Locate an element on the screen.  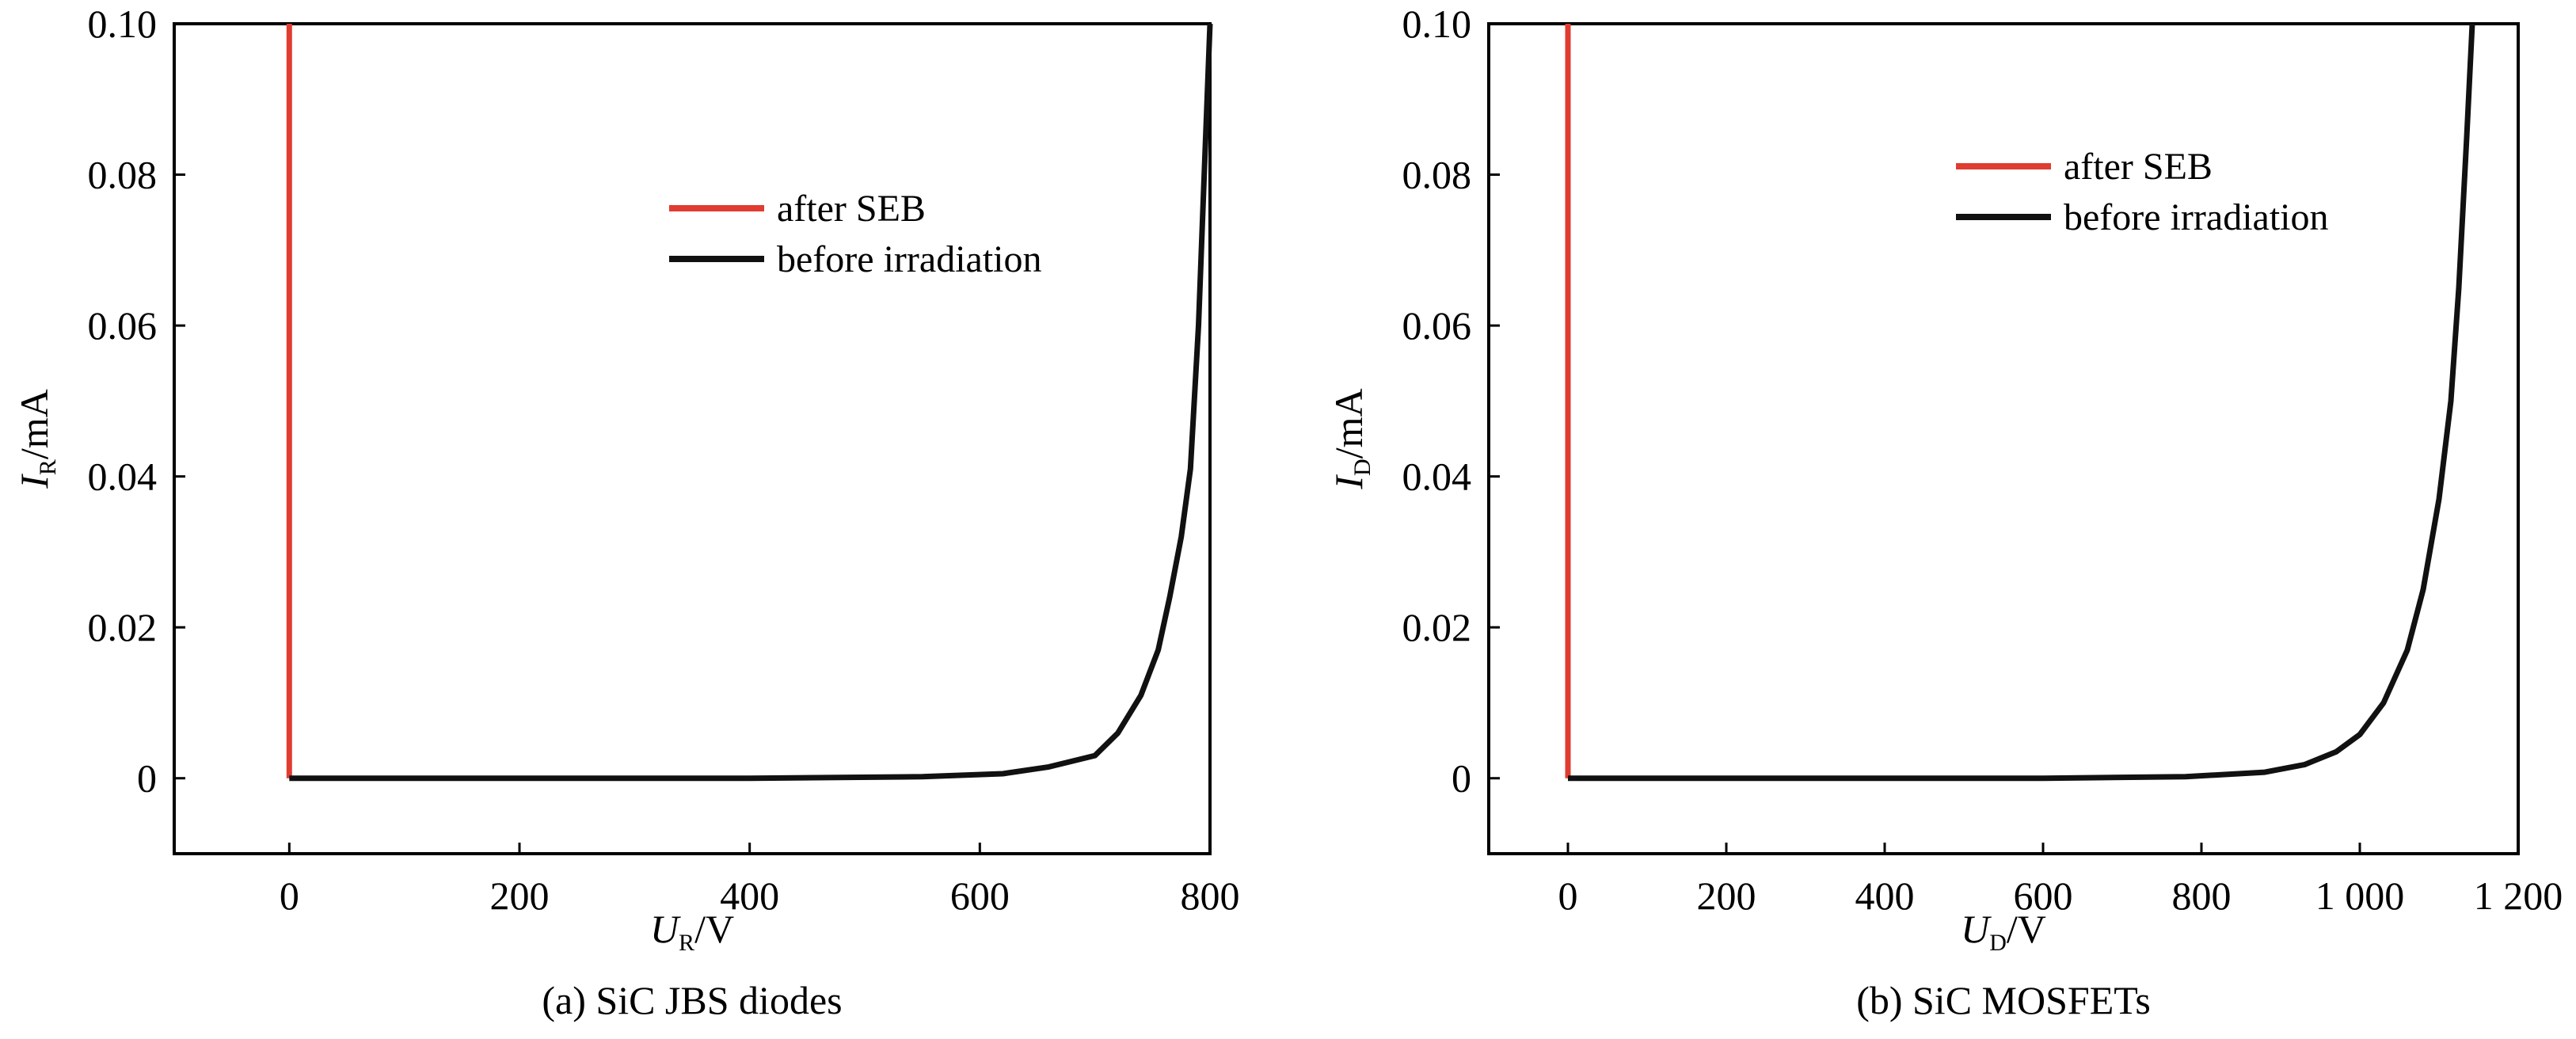
x-tick-label: 1 200 is located at coordinates (2518, 895).